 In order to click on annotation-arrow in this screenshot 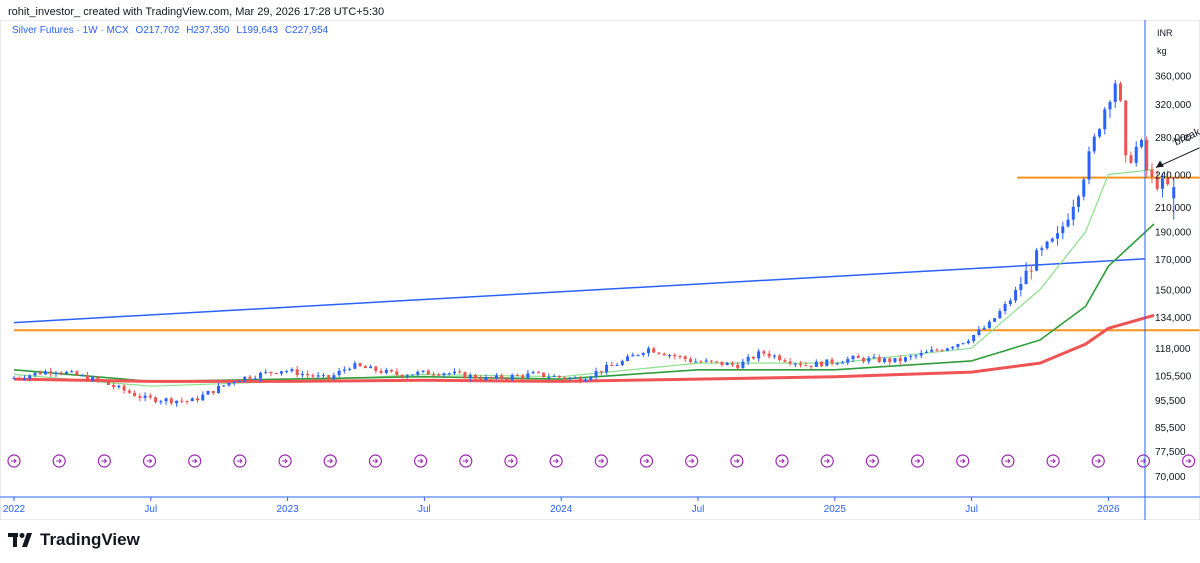, I will do `click(1177, 158)`.